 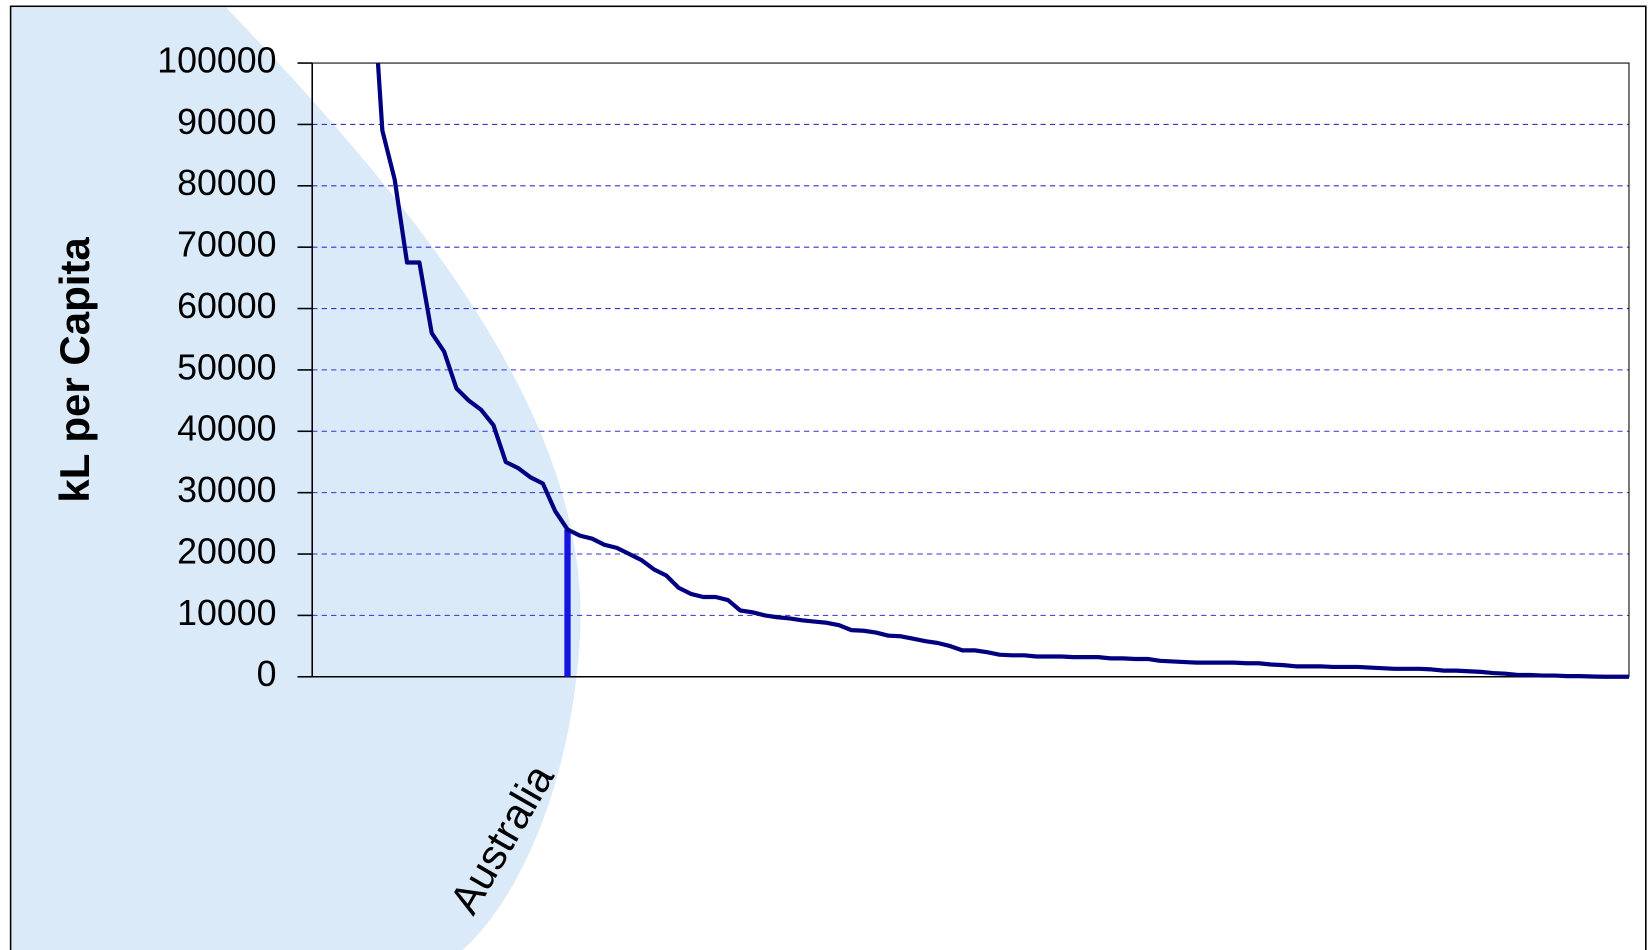 What do you see at coordinates (226, 306) in the screenshot?
I see `y-tick-label: 60000` at bounding box center [226, 306].